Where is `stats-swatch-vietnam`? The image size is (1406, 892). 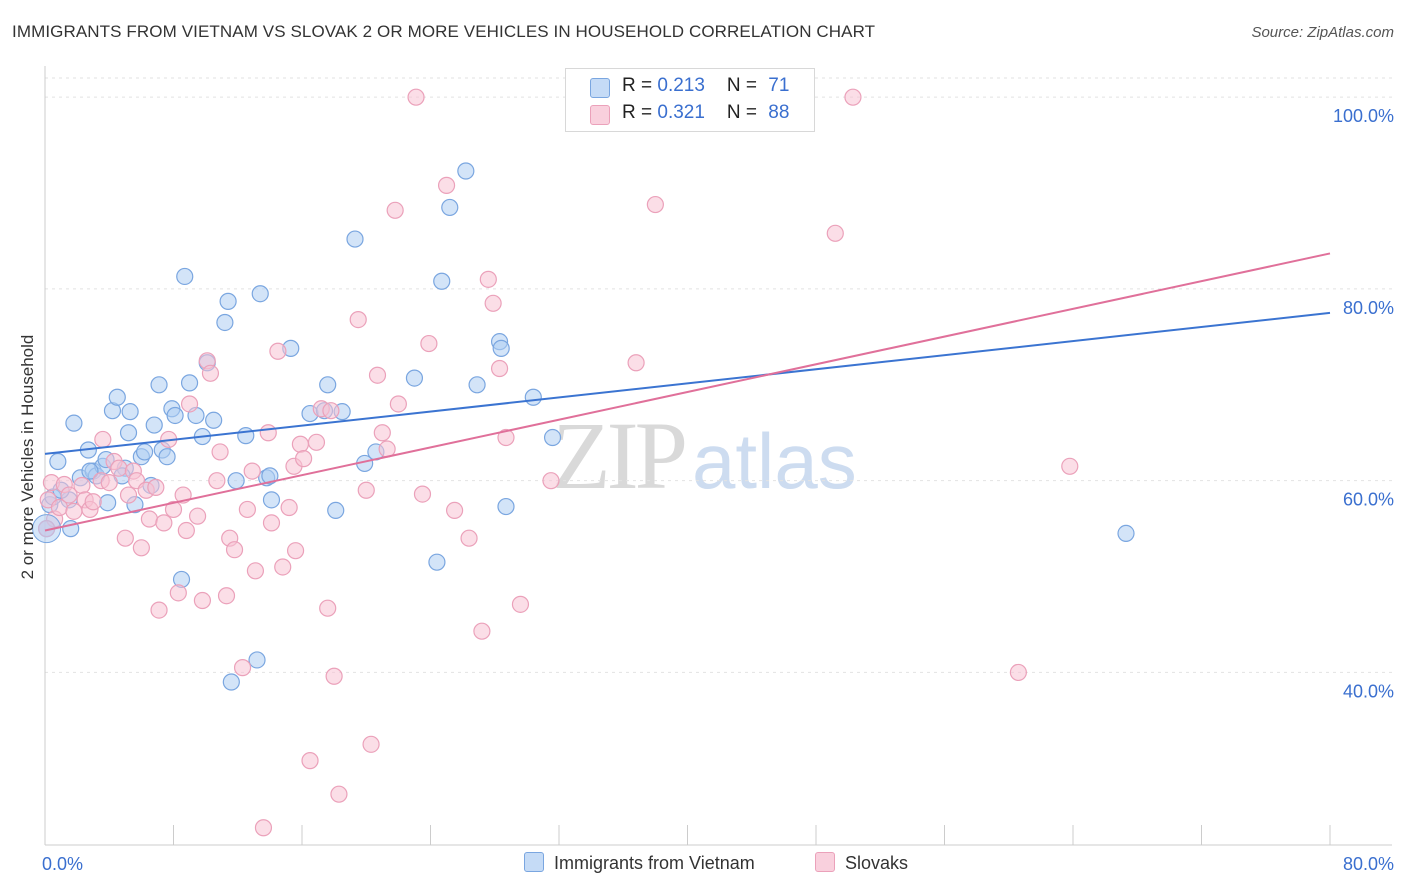
stats-swatch-vietnam is located at coordinates (600, 88).